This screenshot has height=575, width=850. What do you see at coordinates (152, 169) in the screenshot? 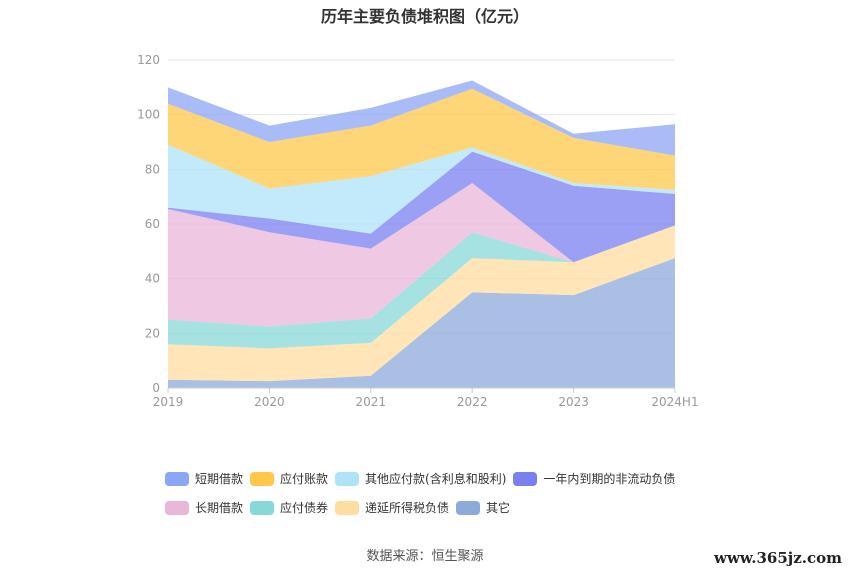
I see `y-tick-label: 80` at bounding box center [152, 169].